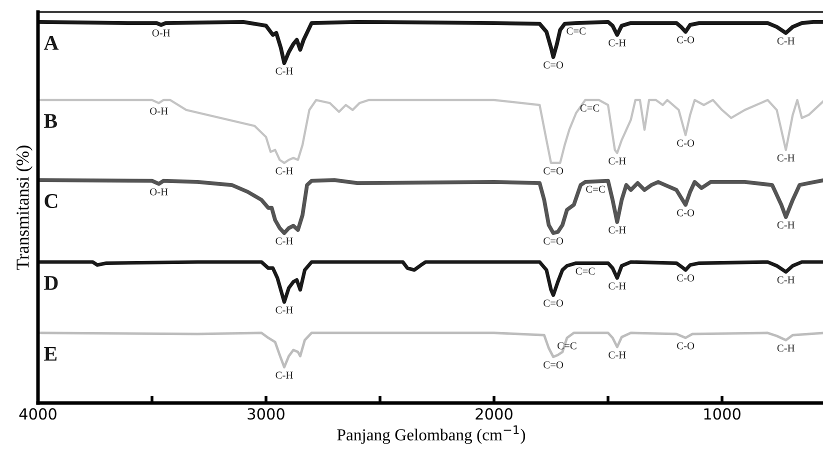  Describe the element at coordinates (266, 414) in the screenshot. I see `x-tick-label: 3000` at that location.